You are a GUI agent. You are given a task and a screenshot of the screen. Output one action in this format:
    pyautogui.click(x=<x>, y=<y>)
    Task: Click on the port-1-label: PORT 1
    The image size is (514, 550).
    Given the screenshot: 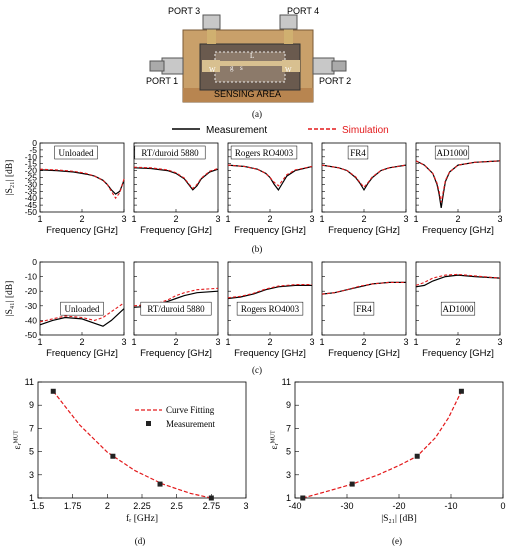 What is the action you would take?
    pyautogui.click(x=162, y=81)
    